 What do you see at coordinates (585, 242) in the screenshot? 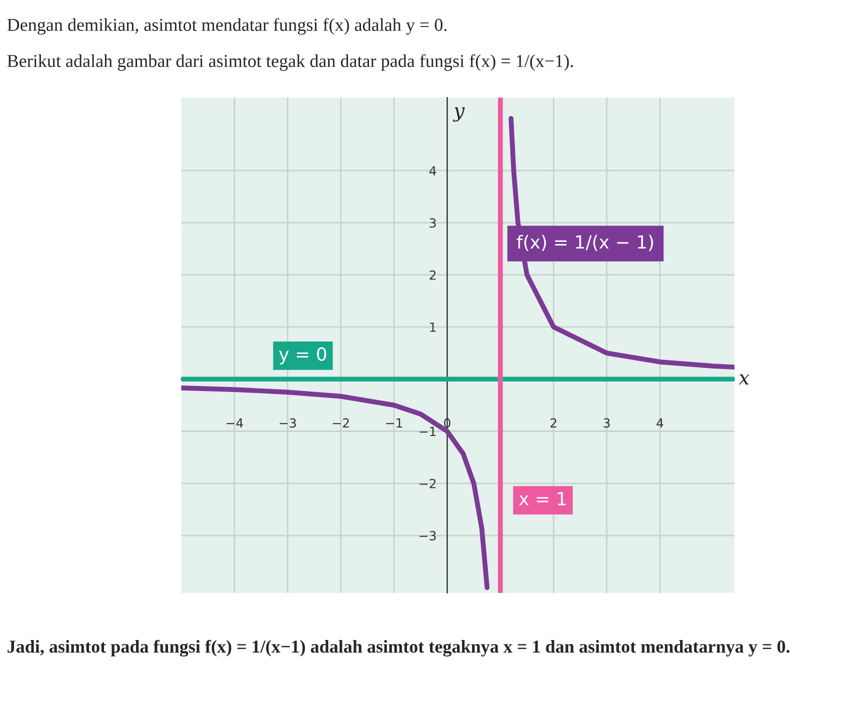
I see `series-label: f(x) = 1/(x − 1)` at bounding box center [585, 242].